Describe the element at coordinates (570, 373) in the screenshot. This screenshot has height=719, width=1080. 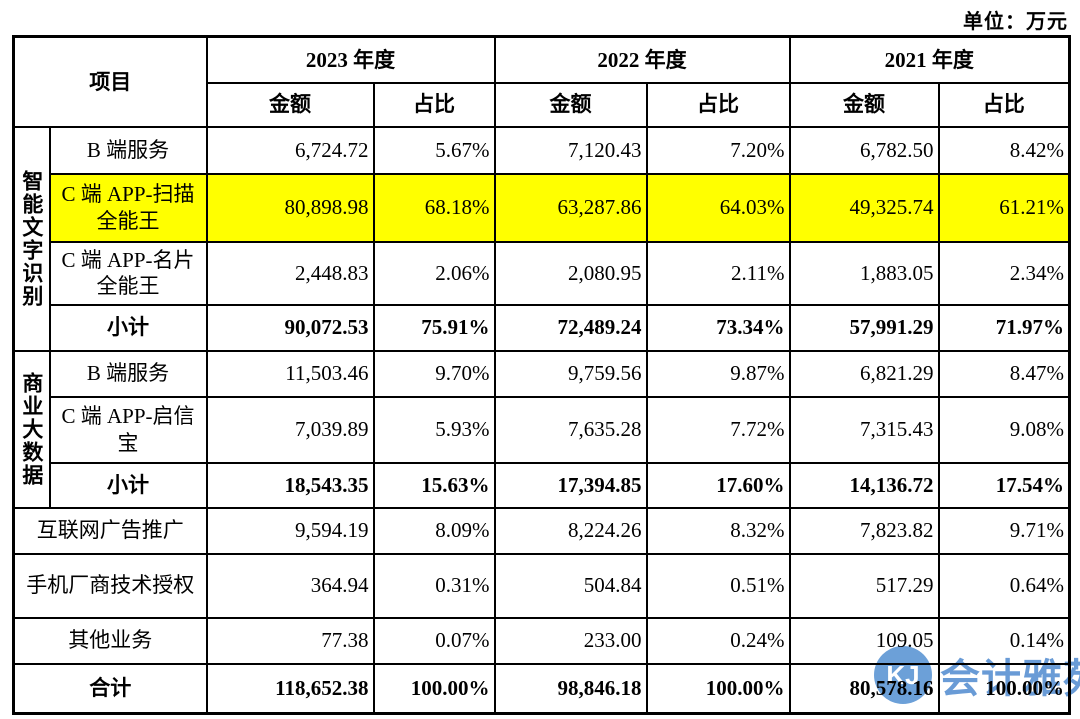
I see `table-cell: 9,759.56` at that location.